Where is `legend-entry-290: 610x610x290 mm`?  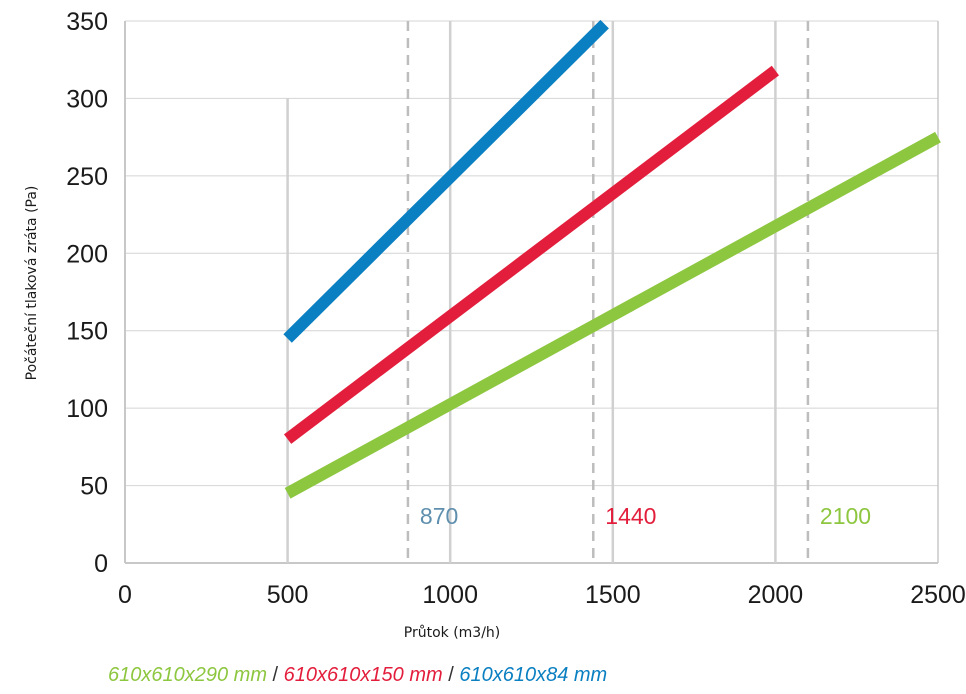
legend-entry-290: 610x610x290 mm is located at coordinates (187, 675).